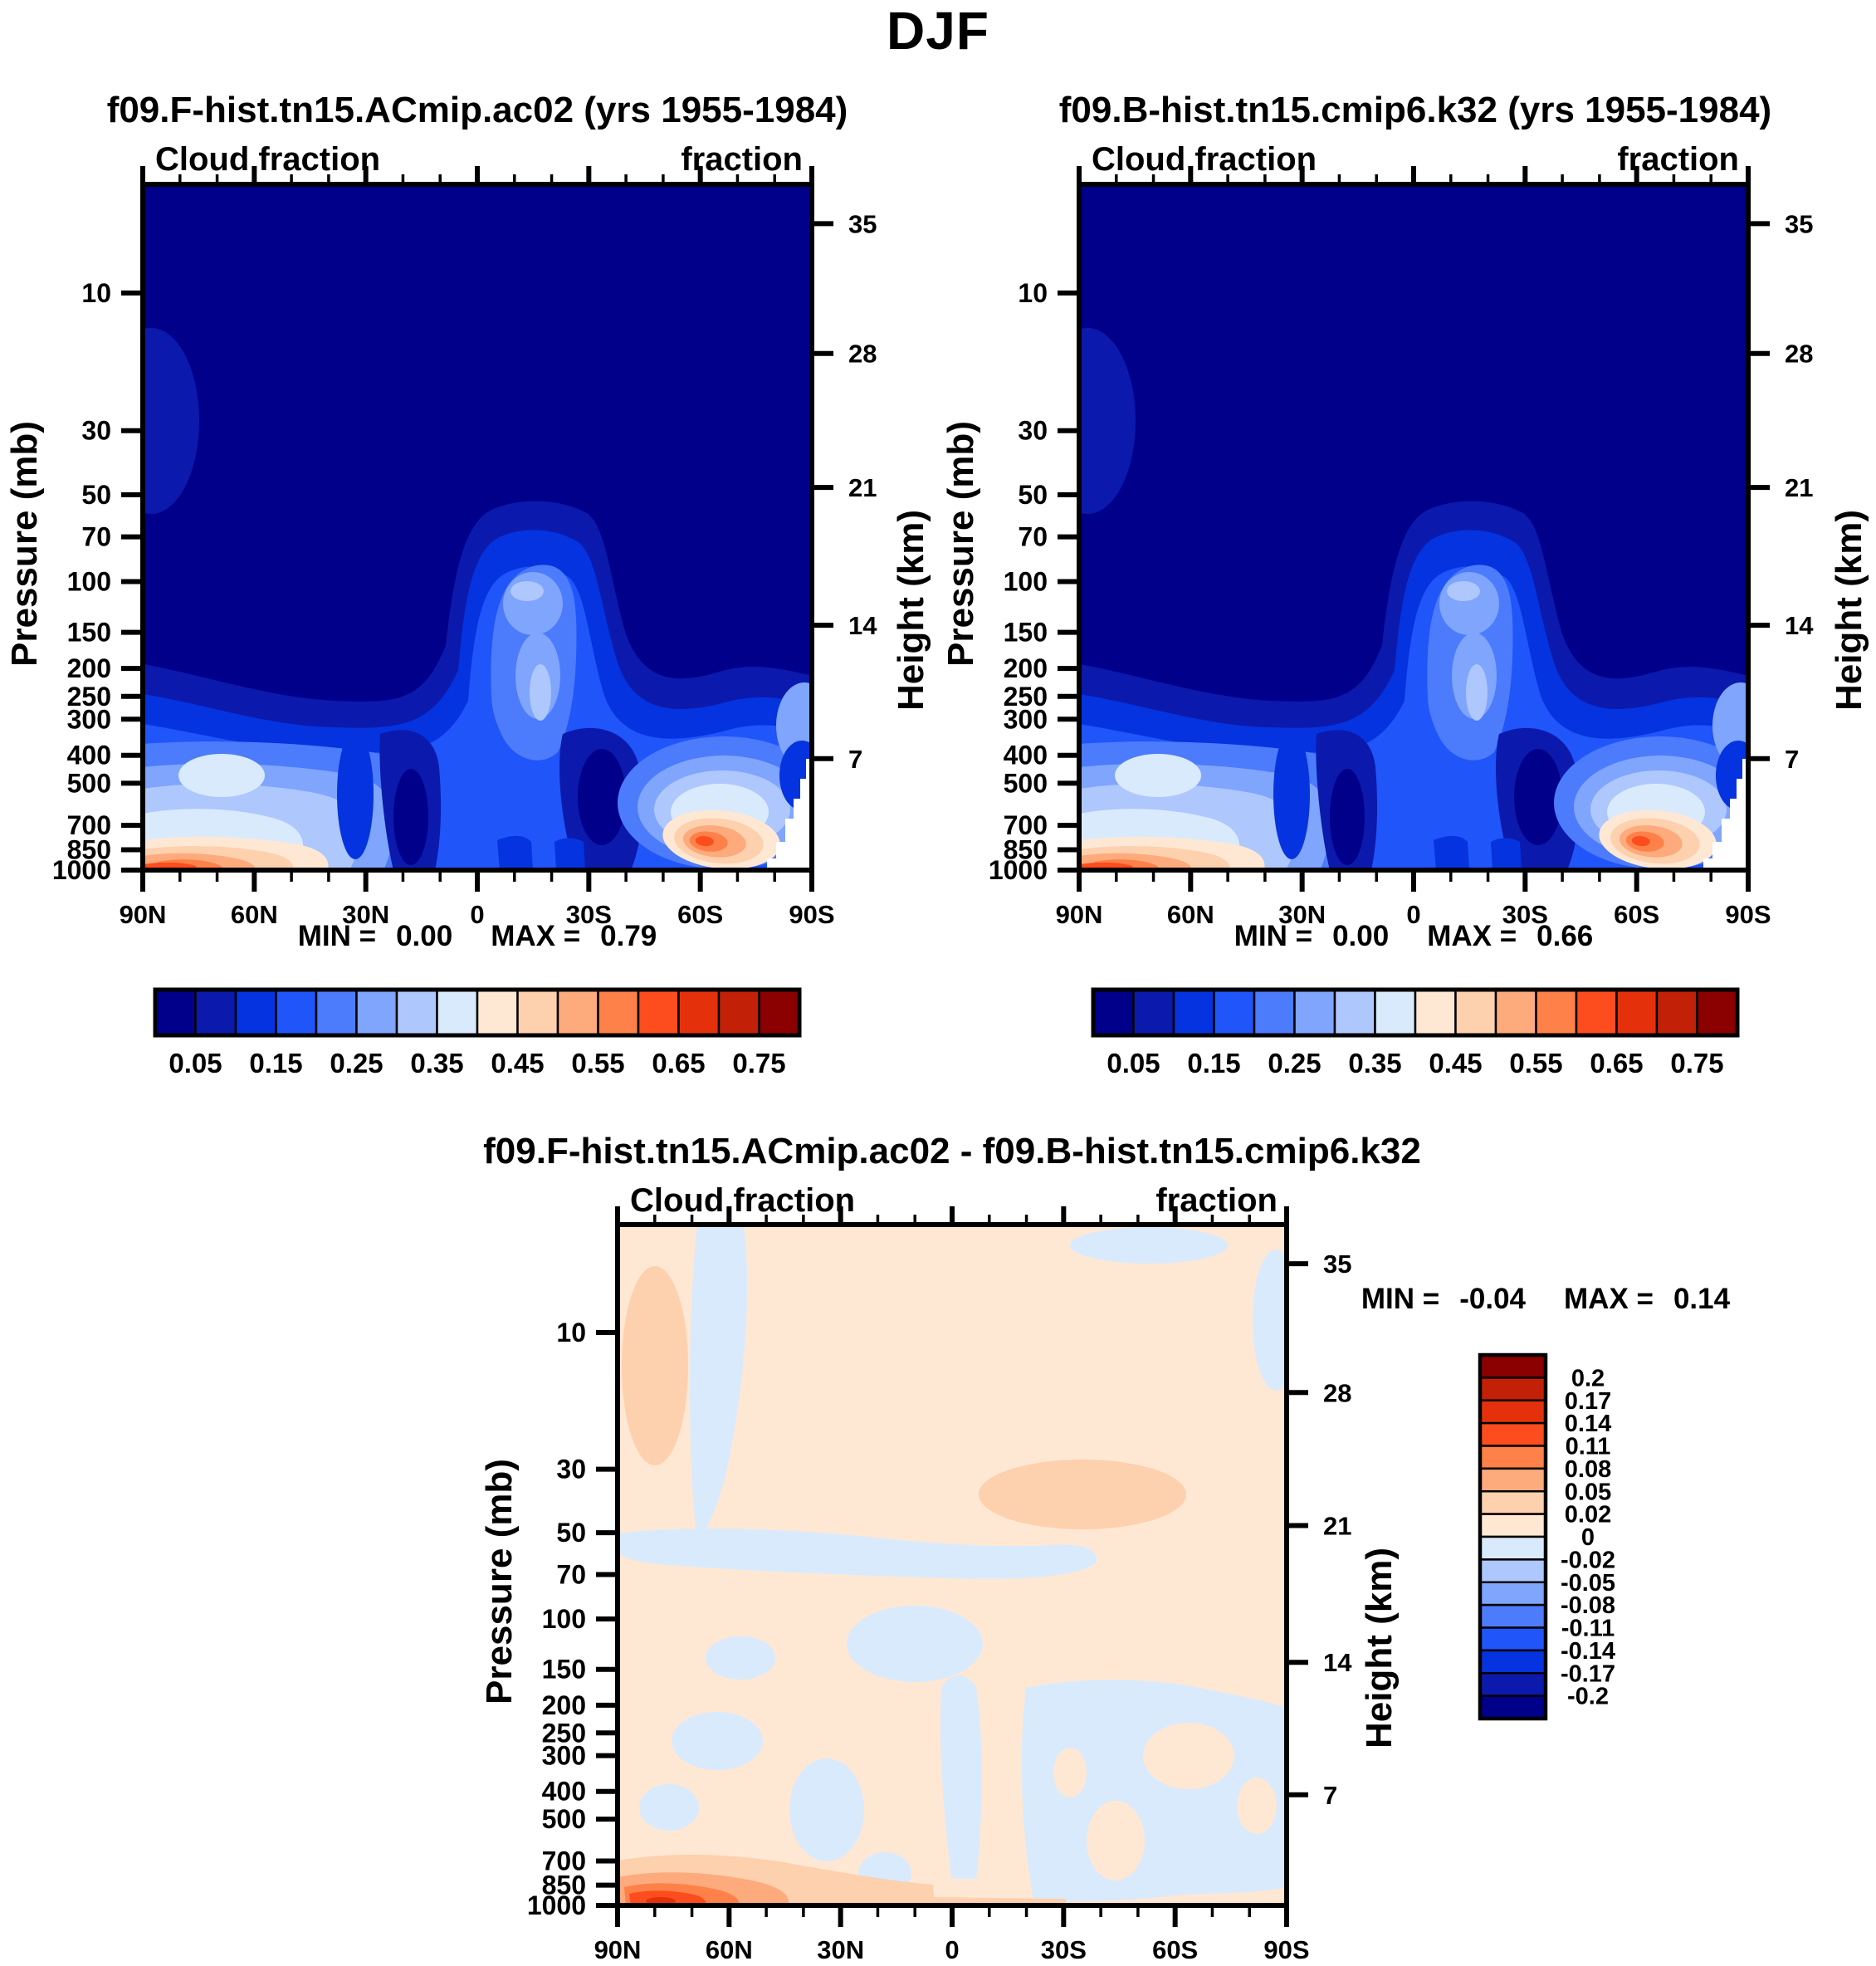 The image size is (1876, 1966). Describe the element at coordinates (1337, 1663) in the screenshot. I see `height-tick-label: 14` at that location.